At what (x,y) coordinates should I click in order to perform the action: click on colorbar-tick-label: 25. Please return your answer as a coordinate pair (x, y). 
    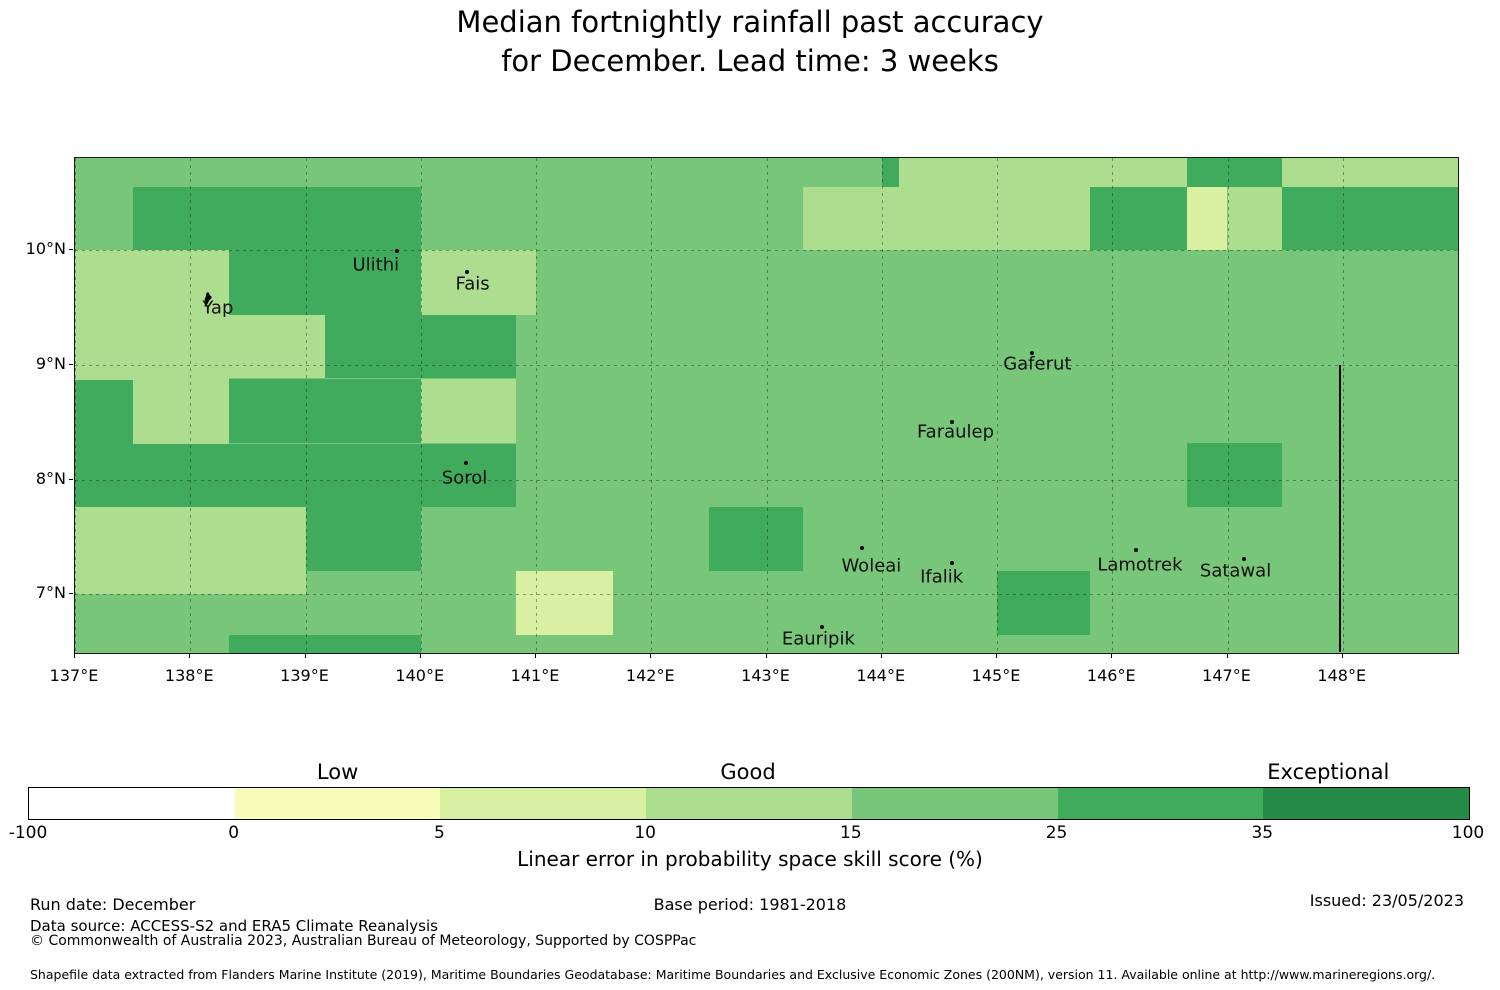
    Looking at the image, I should click on (1056, 833).